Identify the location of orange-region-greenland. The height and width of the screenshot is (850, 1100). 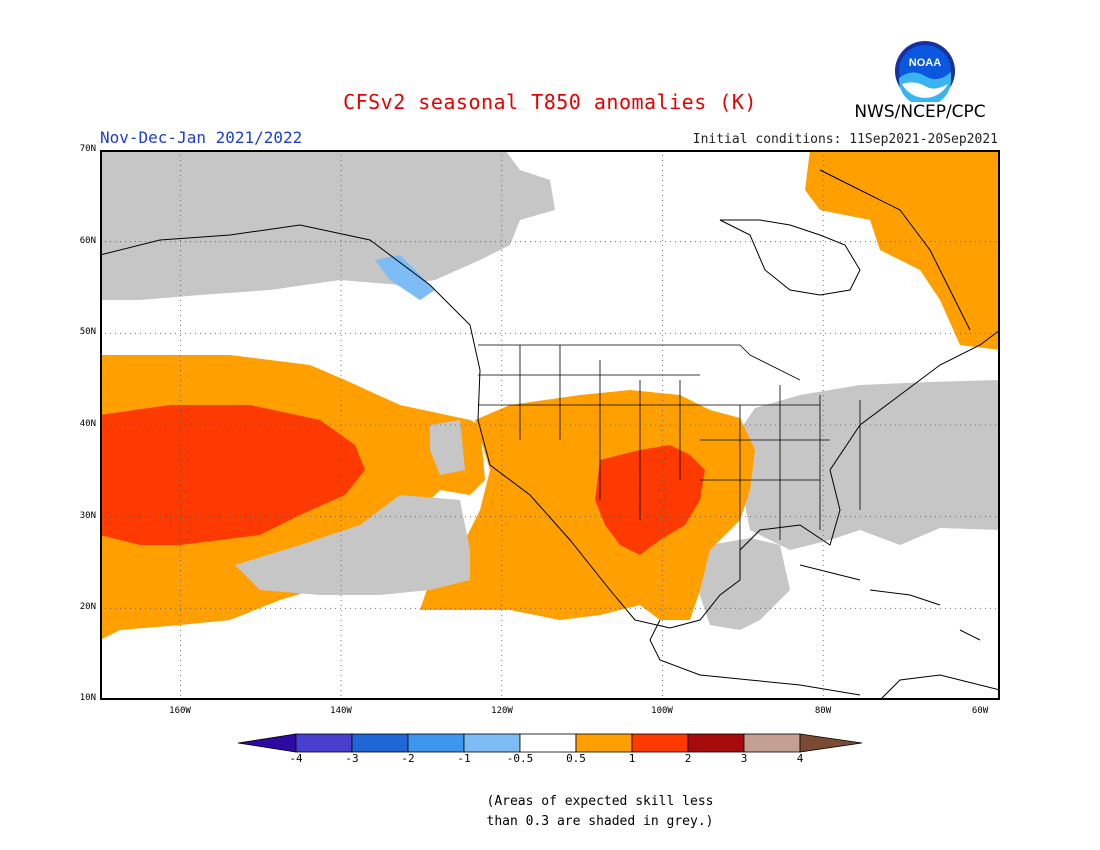
(902, 250).